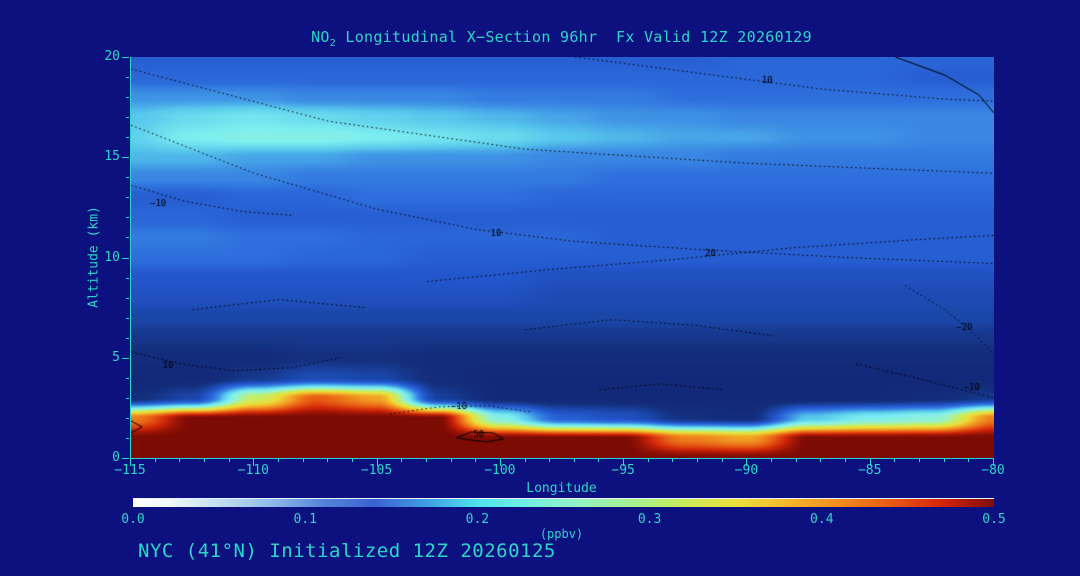 The width and height of the screenshot is (1080, 576). Describe the element at coordinates (746, 470) in the screenshot. I see `x-tick-label: −90` at that location.